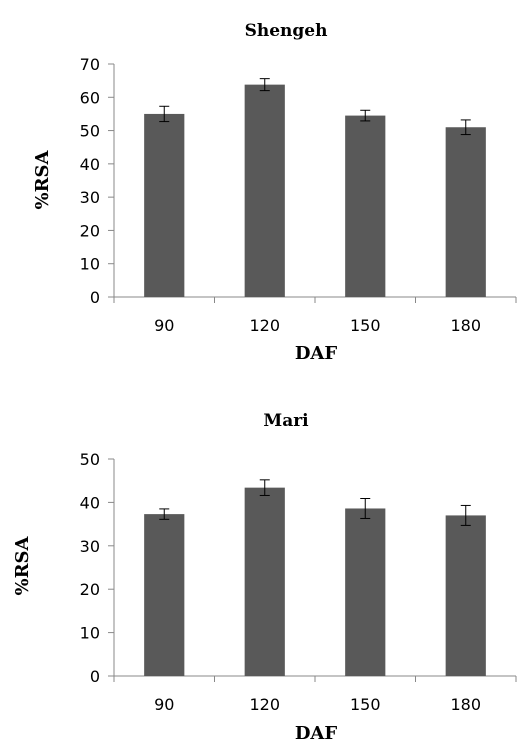  What do you see at coordinates (286, 421) in the screenshot?
I see `chart-title: Mari` at bounding box center [286, 421].